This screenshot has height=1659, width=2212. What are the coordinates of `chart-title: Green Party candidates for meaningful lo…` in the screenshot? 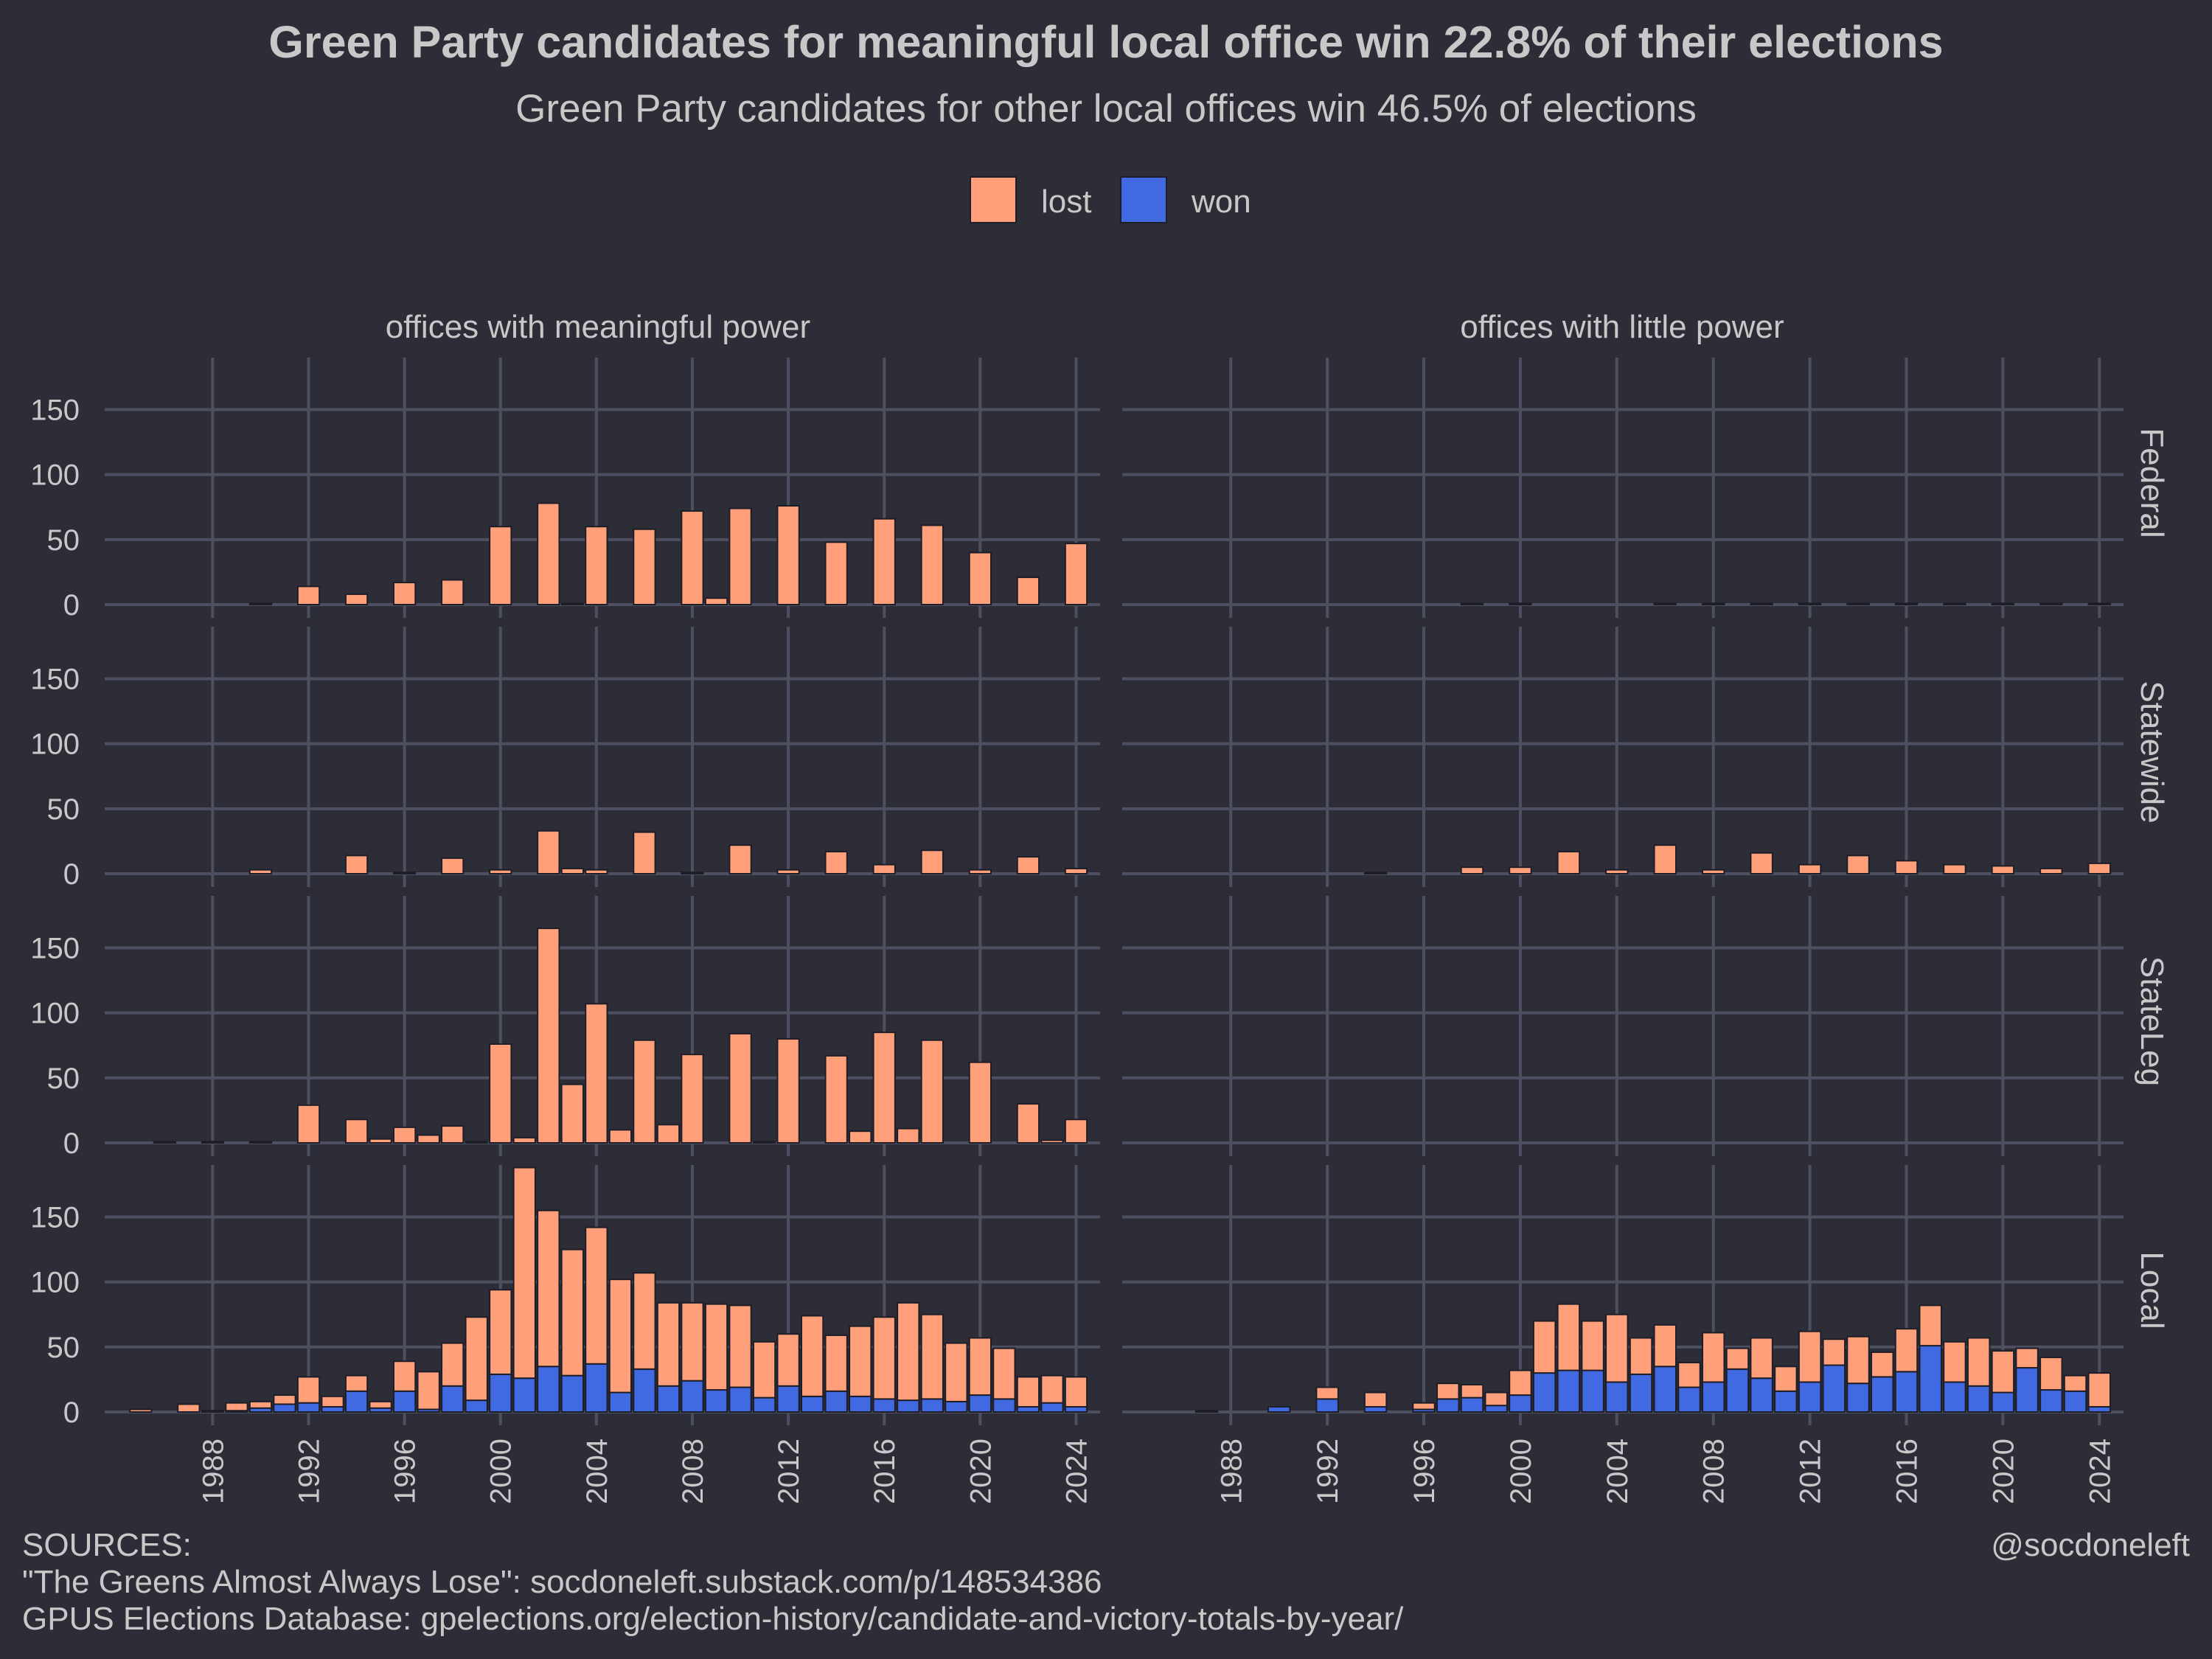 It's located at (1105, 42).